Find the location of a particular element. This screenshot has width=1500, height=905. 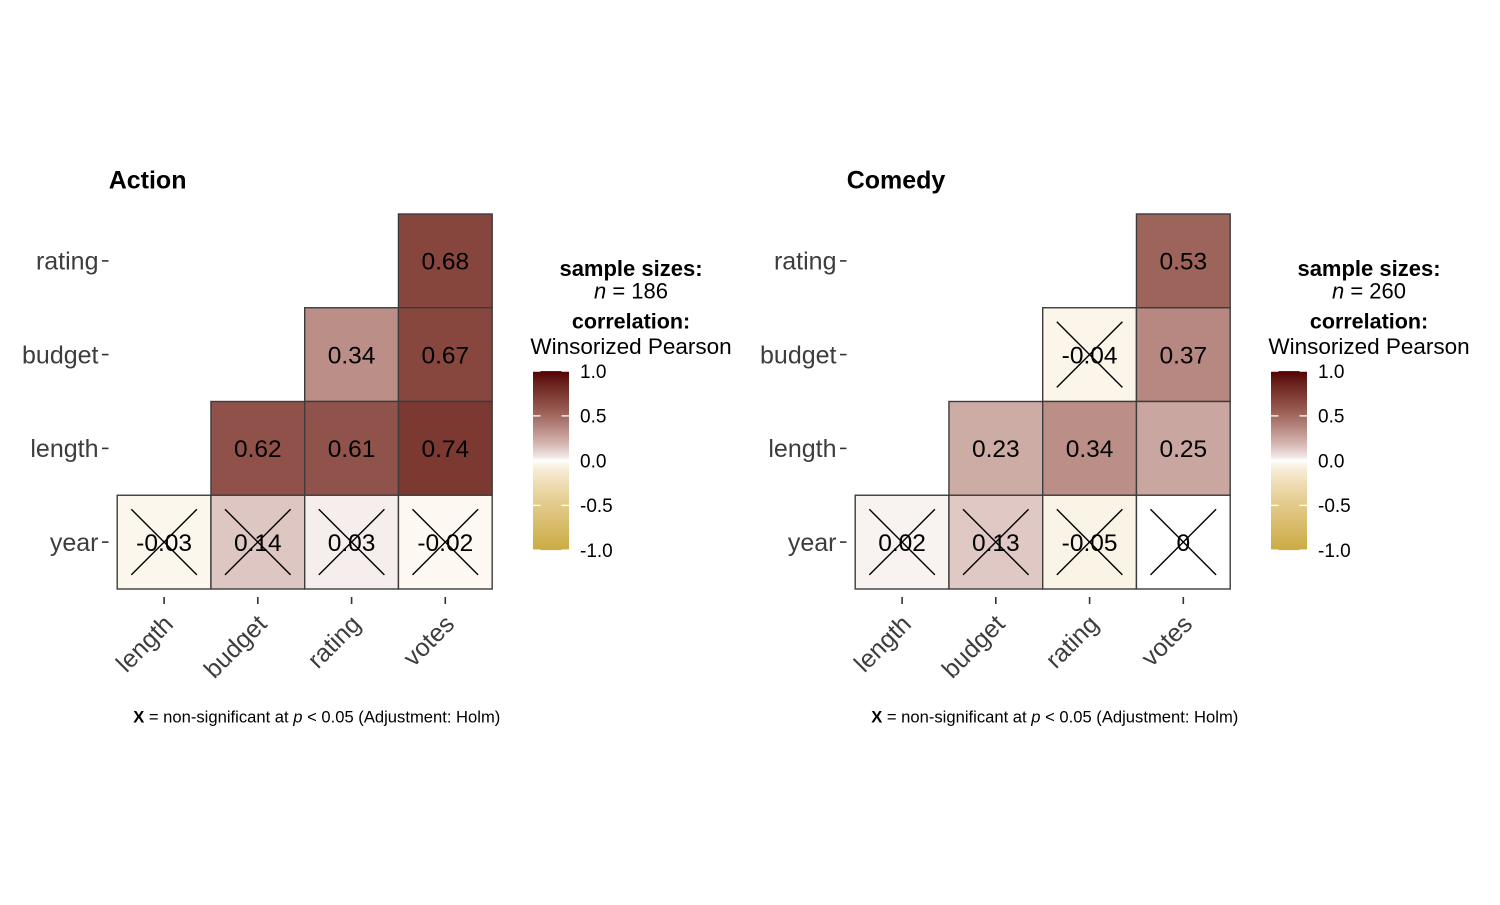

svg-text: 0.02 is located at coordinates (902, 543).